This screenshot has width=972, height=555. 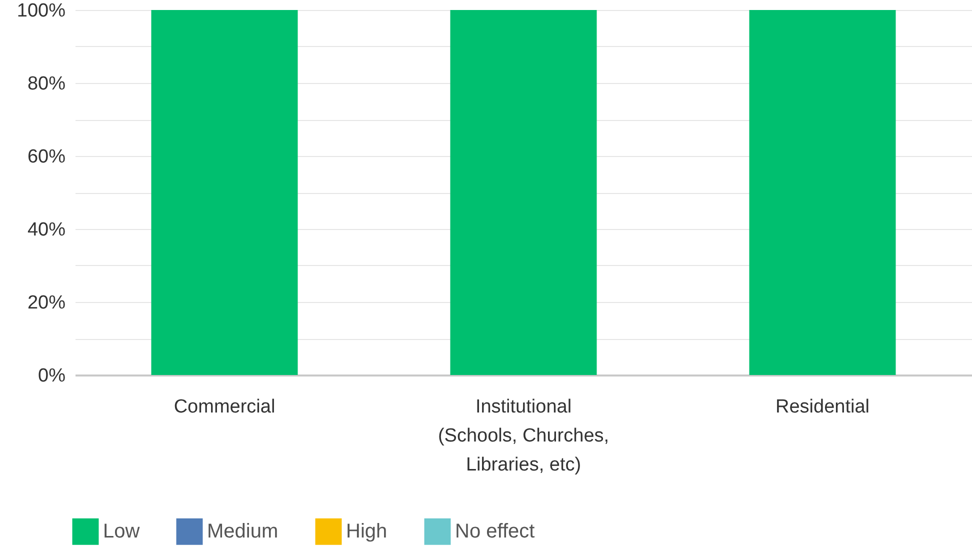 What do you see at coordinates (121, 531) in the screenshot?
I see `legend-label: Low` at bounding box center [121, 531].